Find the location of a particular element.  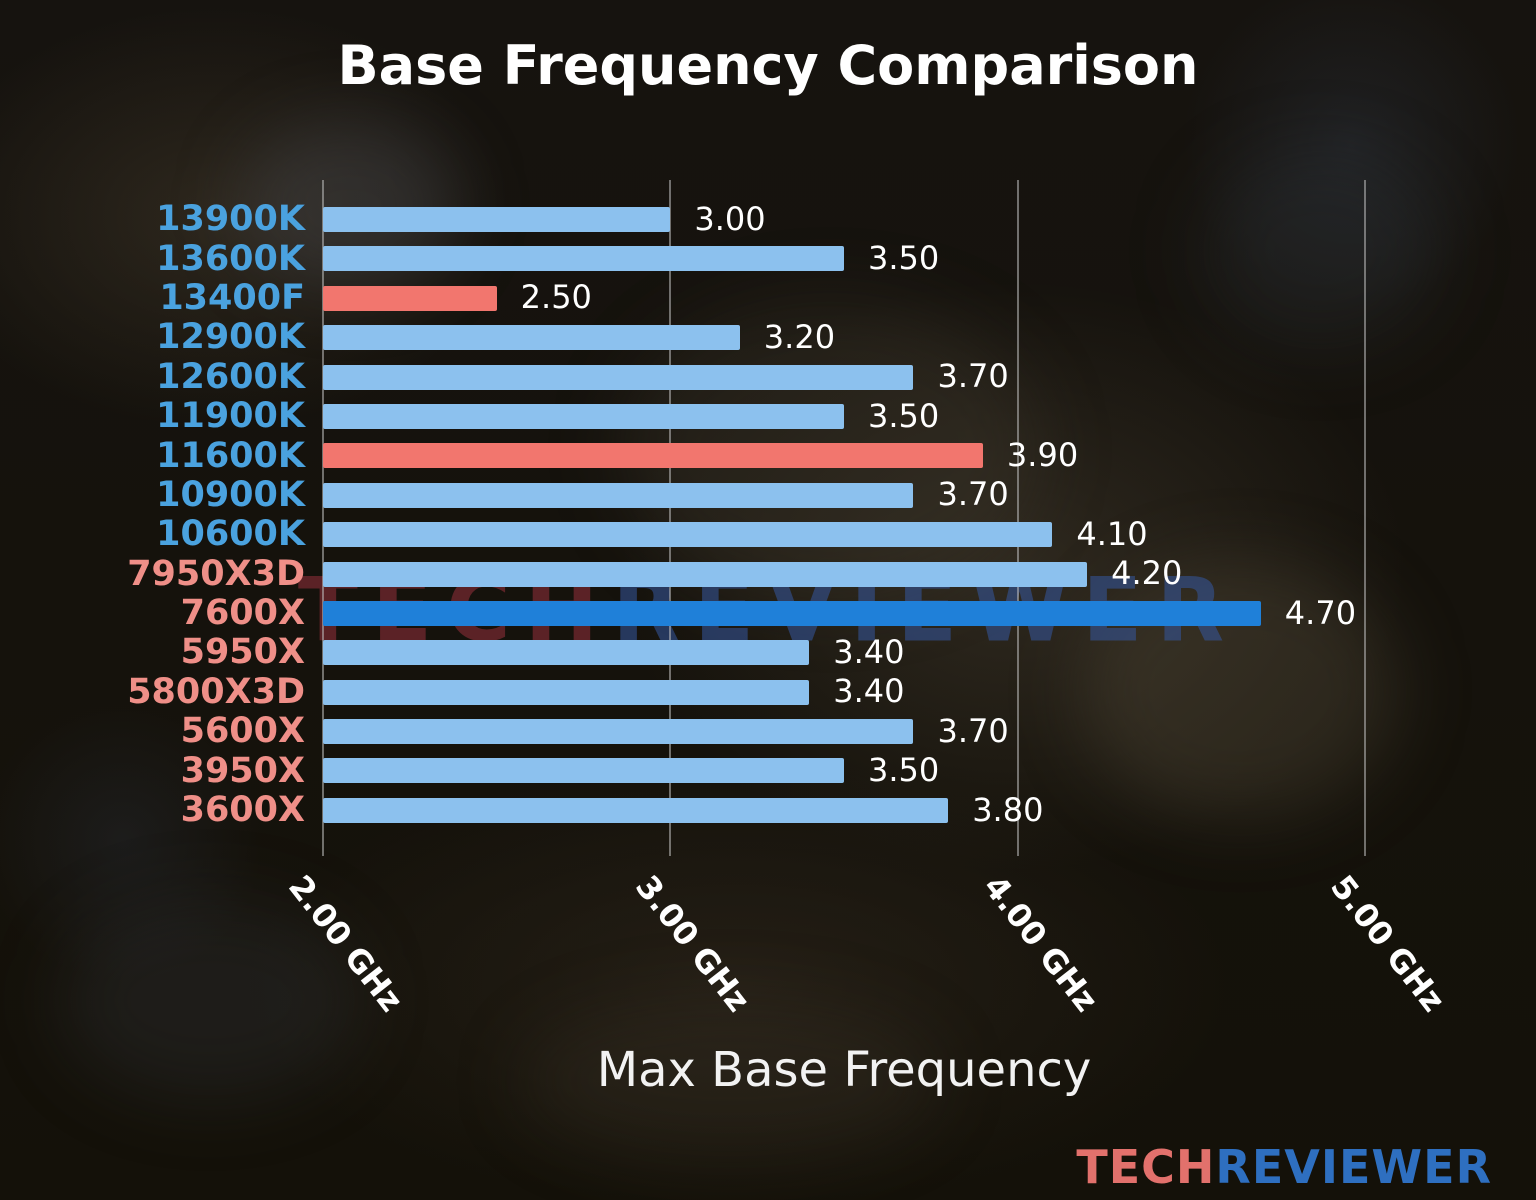

value-label: 3.90 is located at coordinates (1042, 455).